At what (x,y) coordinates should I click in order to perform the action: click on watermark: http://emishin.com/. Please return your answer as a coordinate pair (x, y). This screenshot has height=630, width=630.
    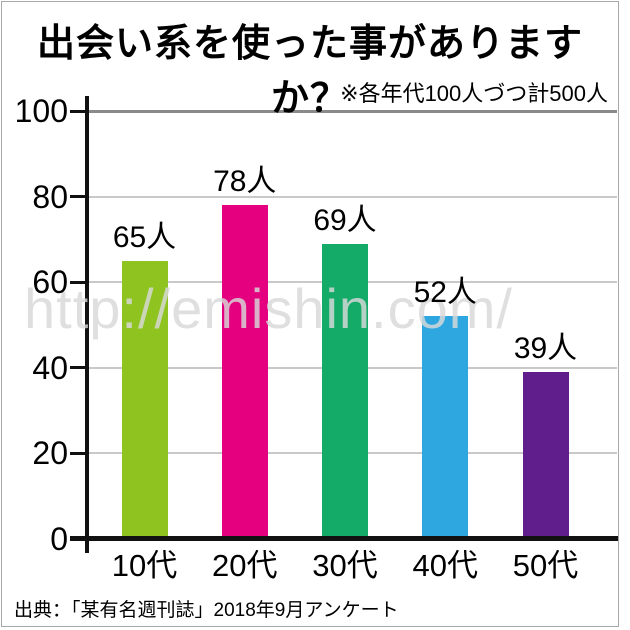
    Looking at the image, I should click on (268, 308).